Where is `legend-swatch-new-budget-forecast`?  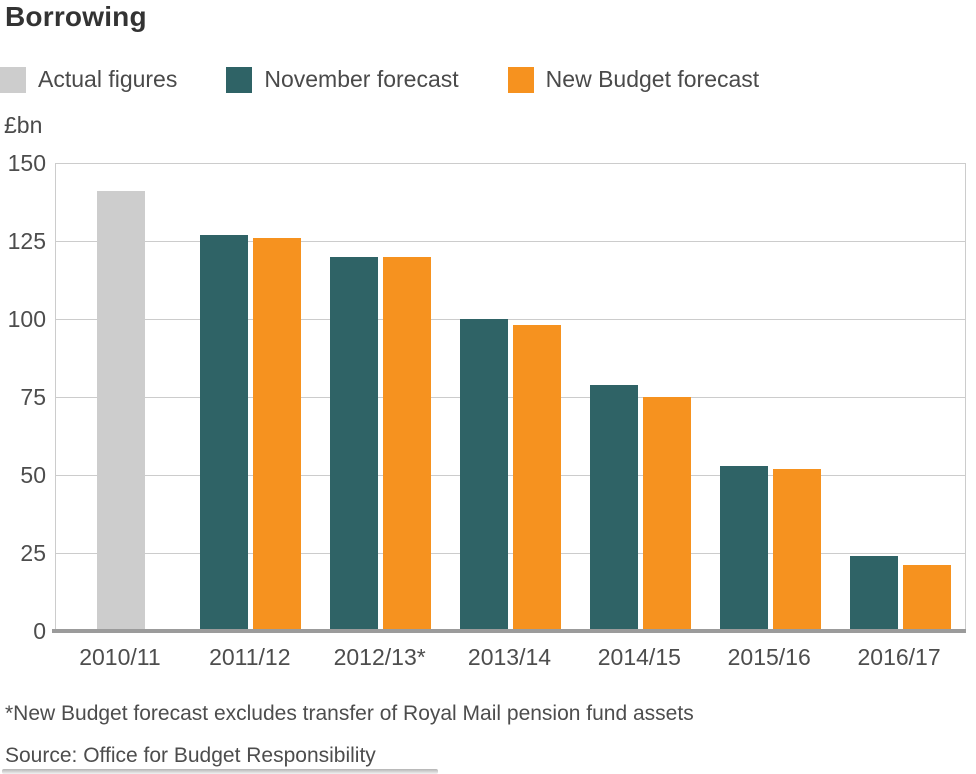 legend-swatch-new-budget-forecast is located at coordinates (520, 79).